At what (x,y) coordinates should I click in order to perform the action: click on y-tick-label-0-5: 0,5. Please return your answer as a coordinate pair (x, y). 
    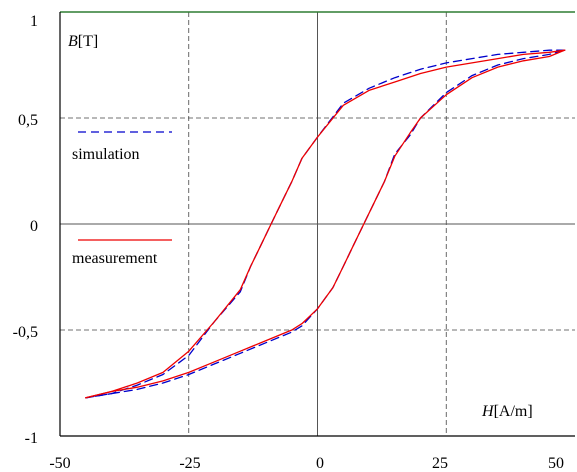
    Looking at the image, I should click on (28, 120).